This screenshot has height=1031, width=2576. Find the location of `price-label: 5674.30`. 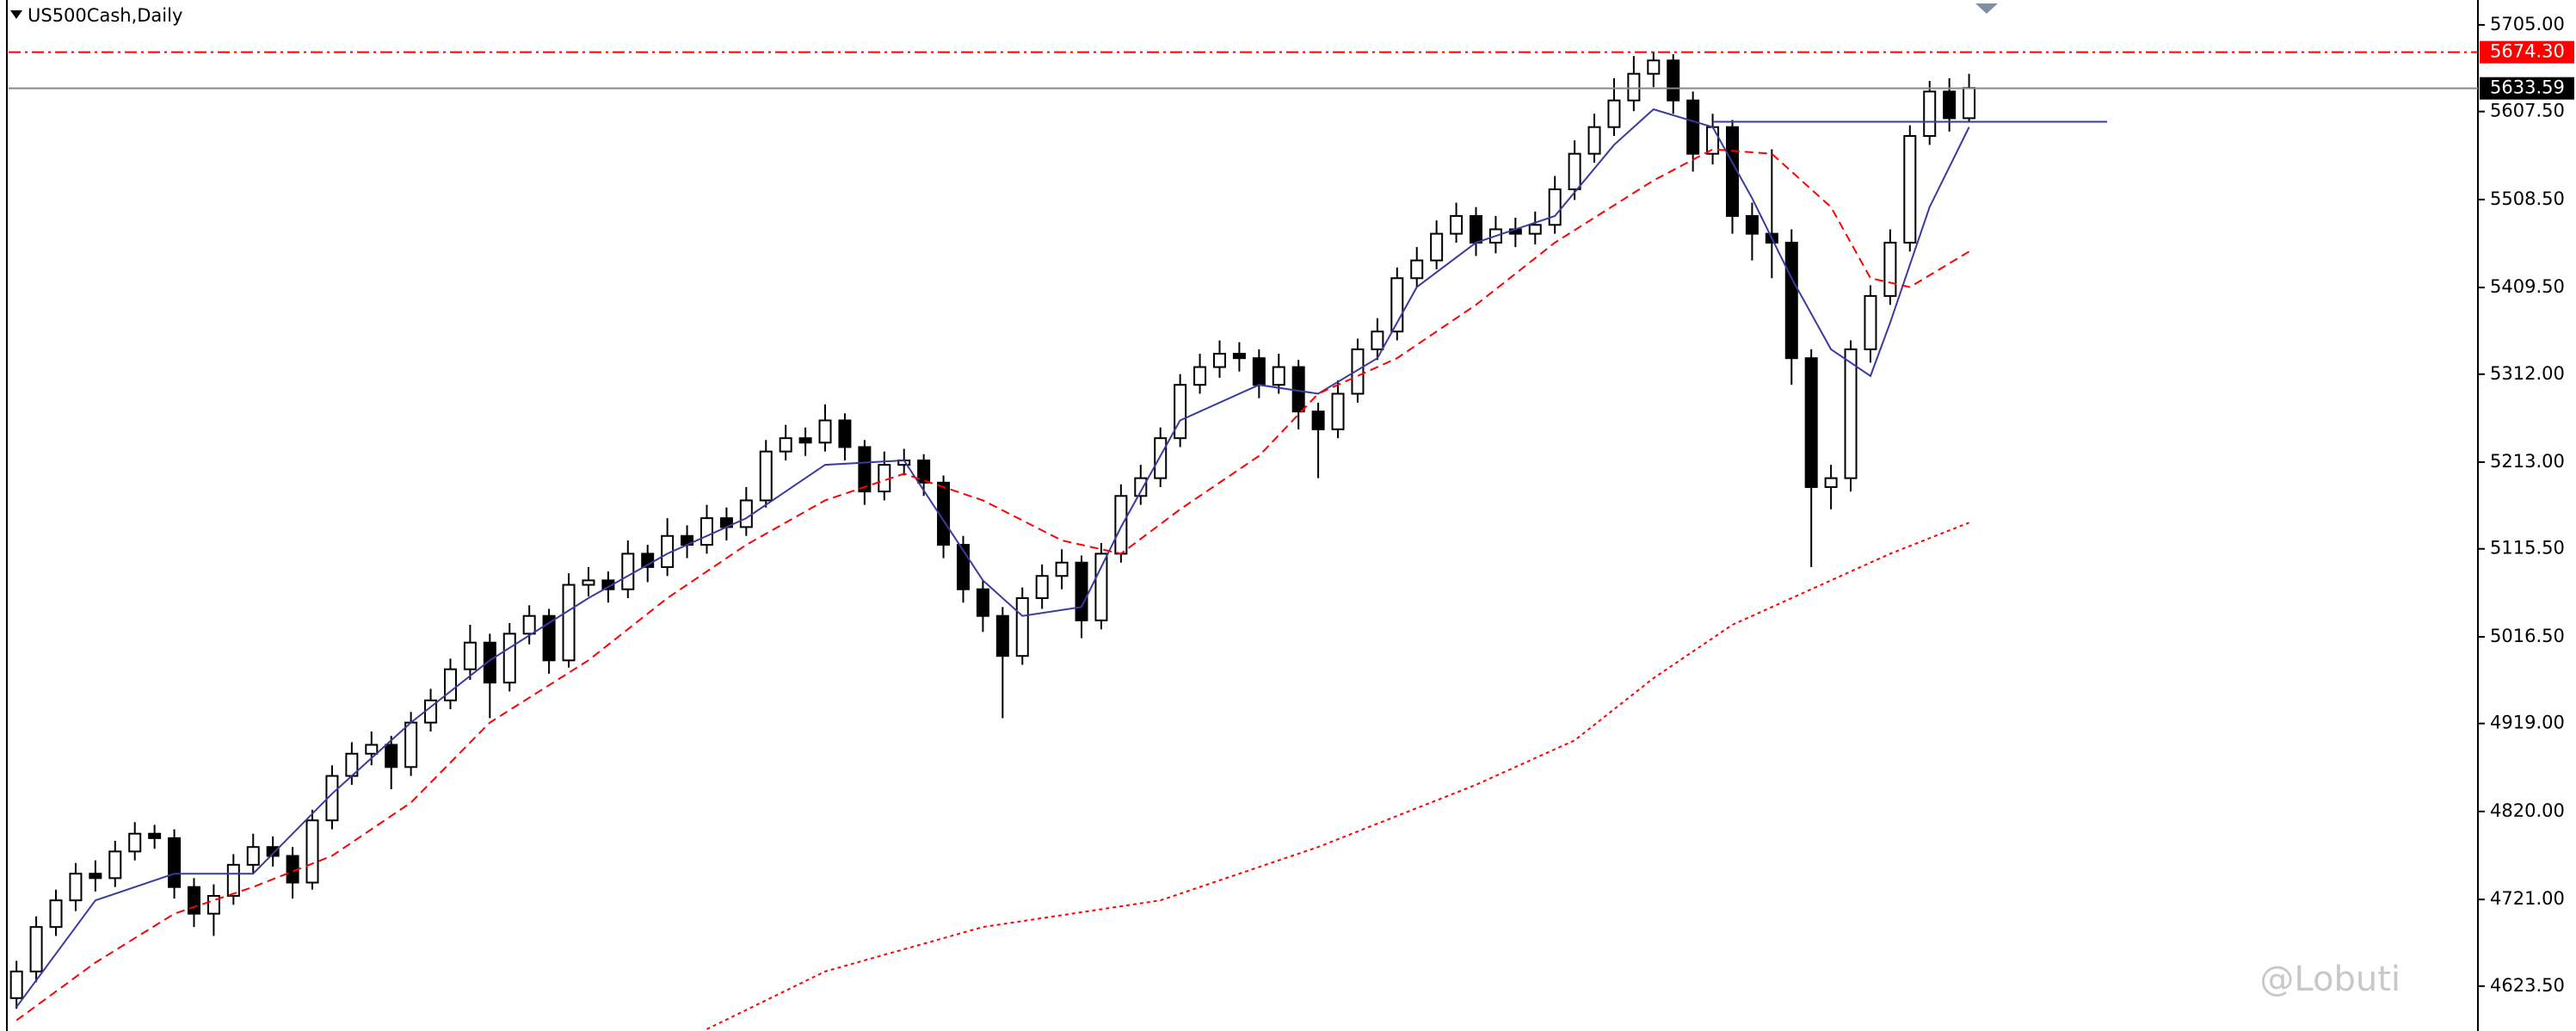

price-label: 5674.30 is located at coordinates (2528, 51).